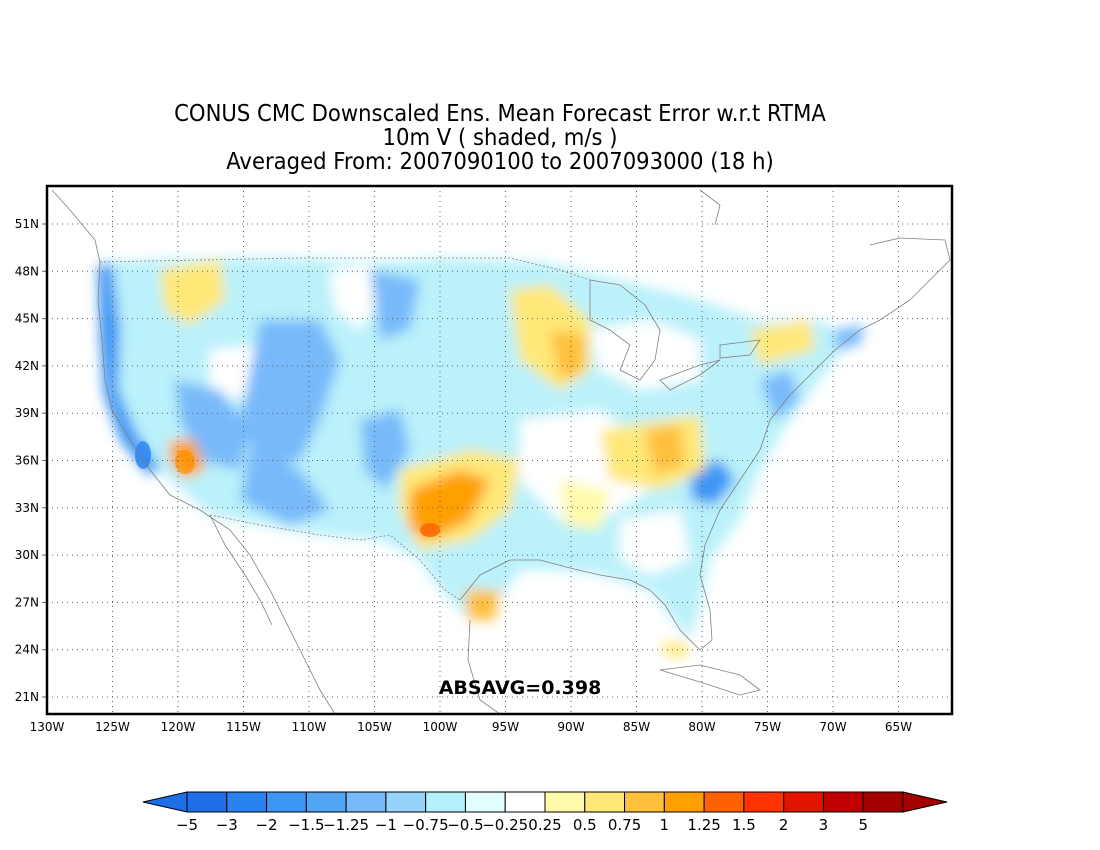 This screenshot has width=1100, height=850. What do you see at coordinates (27, 224) in the screenshot?
I see `lat-label: 51N` at bounding box center [27, 224].